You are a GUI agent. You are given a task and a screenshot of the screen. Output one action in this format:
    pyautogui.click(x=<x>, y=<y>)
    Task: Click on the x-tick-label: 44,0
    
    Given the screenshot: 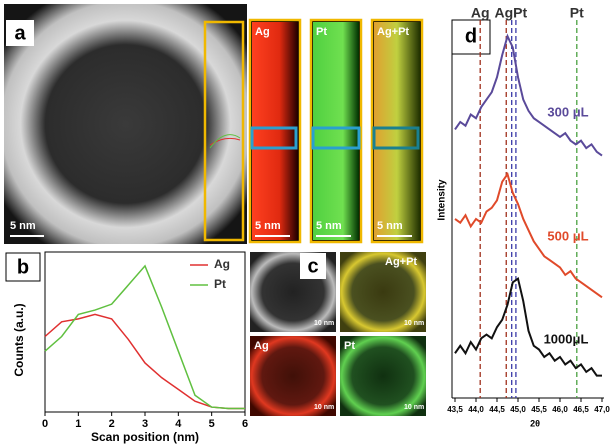 What is the action you would take?
    pyautogui.click(x=476, y=409)
    